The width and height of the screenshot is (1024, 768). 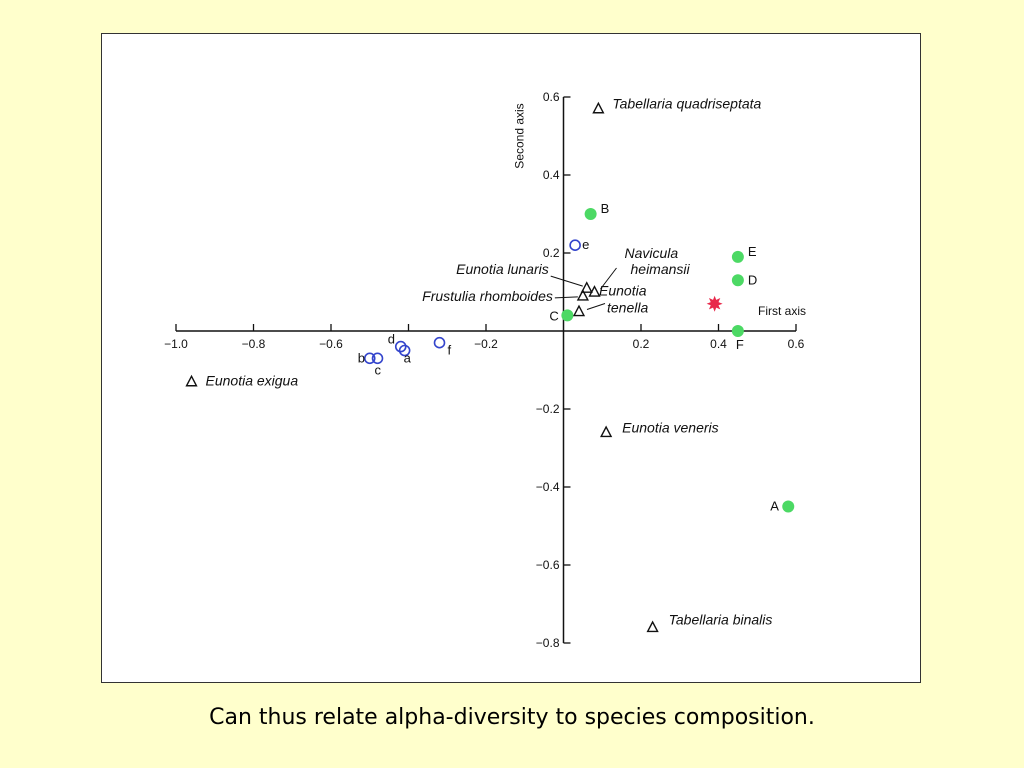 What do you see at coordinates (752, 279) in the screenshot?
I see `site-label: D` at bounding box center [752, 279].